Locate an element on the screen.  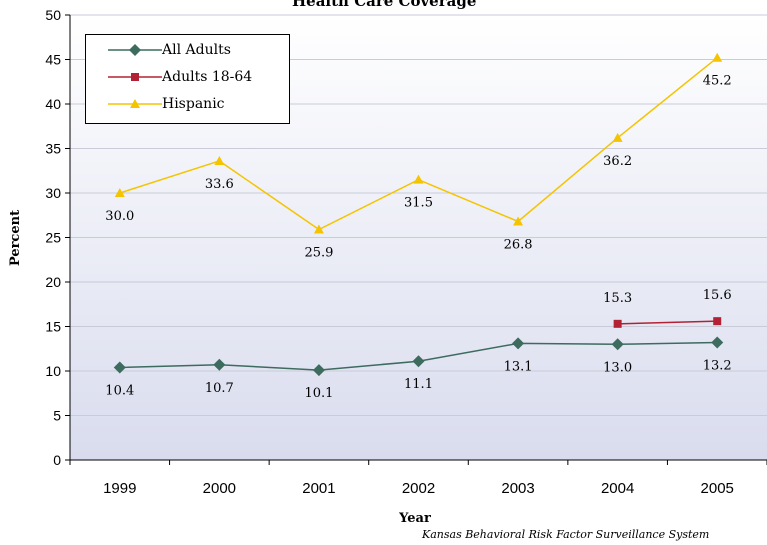
x-tick-label: 2002 is located at coordinates (418, 488).